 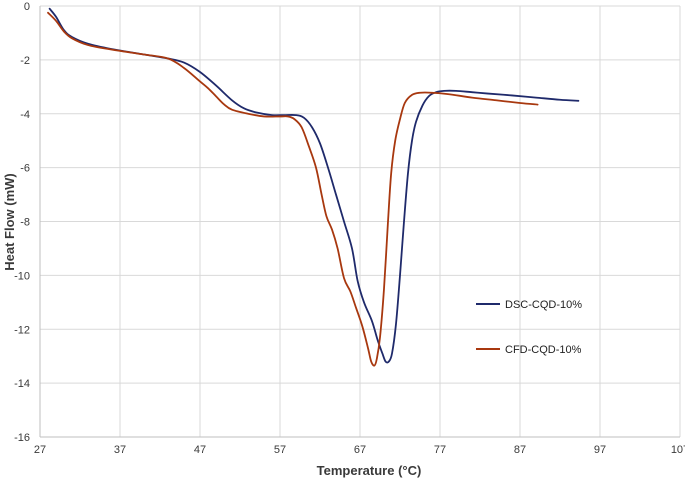 I want to click on y-axis-title: Heat Flow (mW), so click(x=9, y=222).